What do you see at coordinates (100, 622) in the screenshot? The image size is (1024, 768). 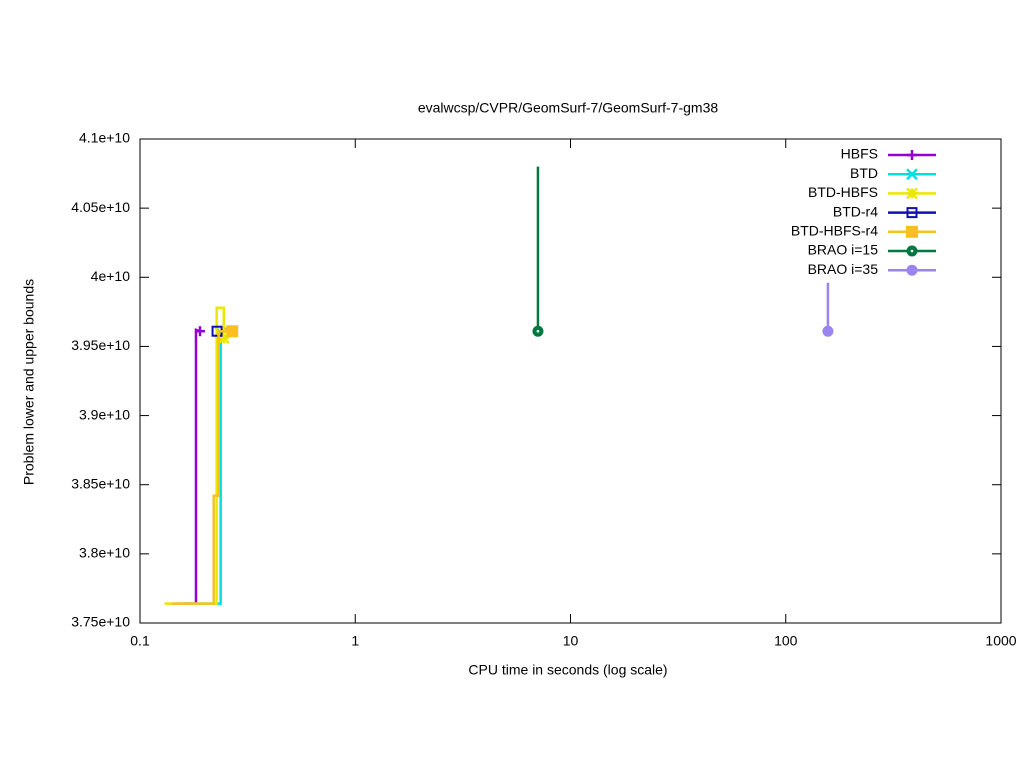 I see `y-tick-label: 3.75e+10` at bounding box center [100, 622].